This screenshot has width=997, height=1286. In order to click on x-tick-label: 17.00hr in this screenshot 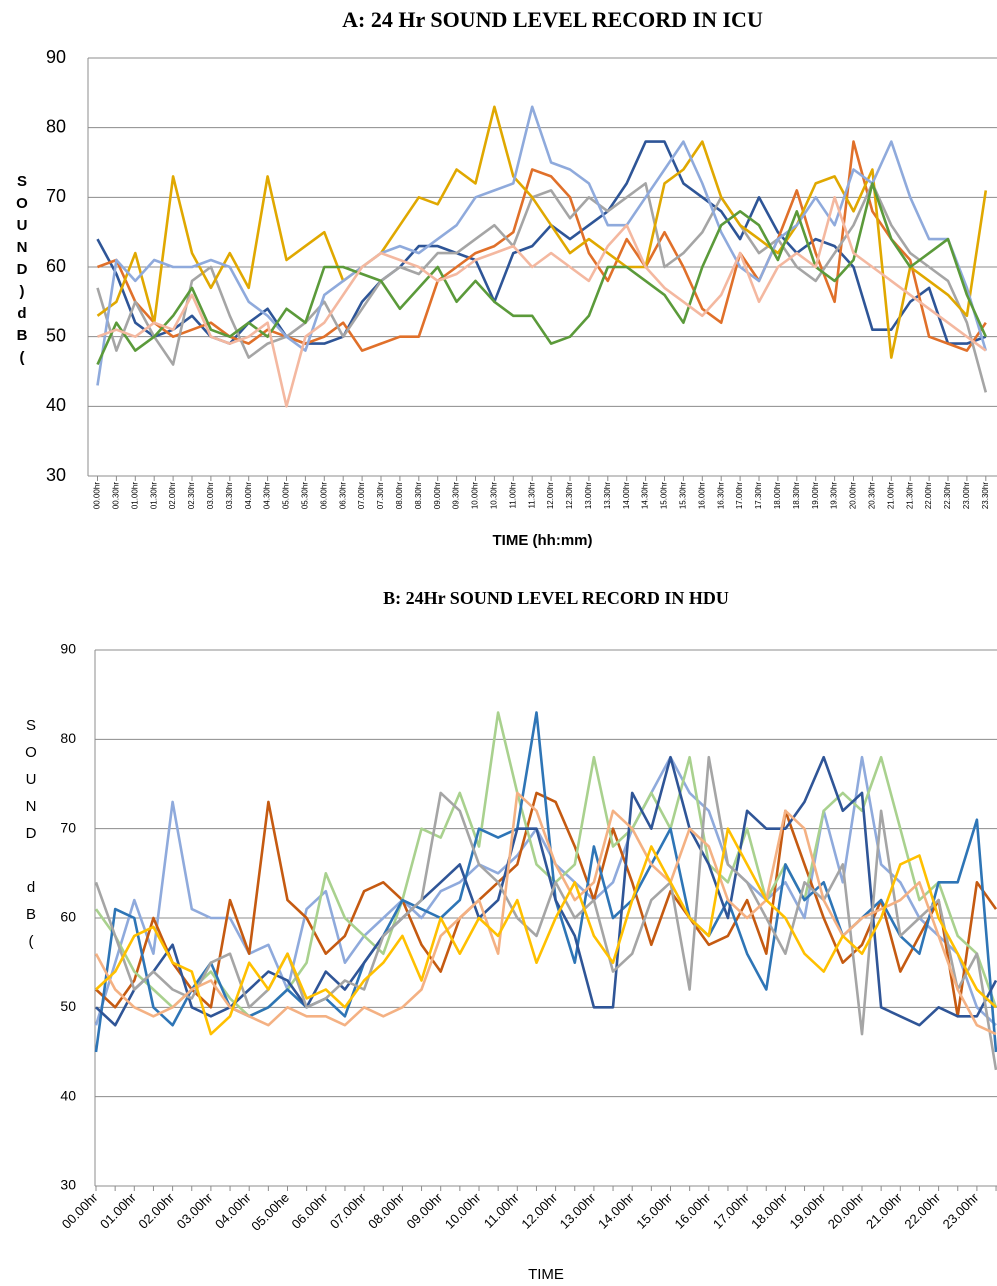, I will do `click(731, 1210)`.